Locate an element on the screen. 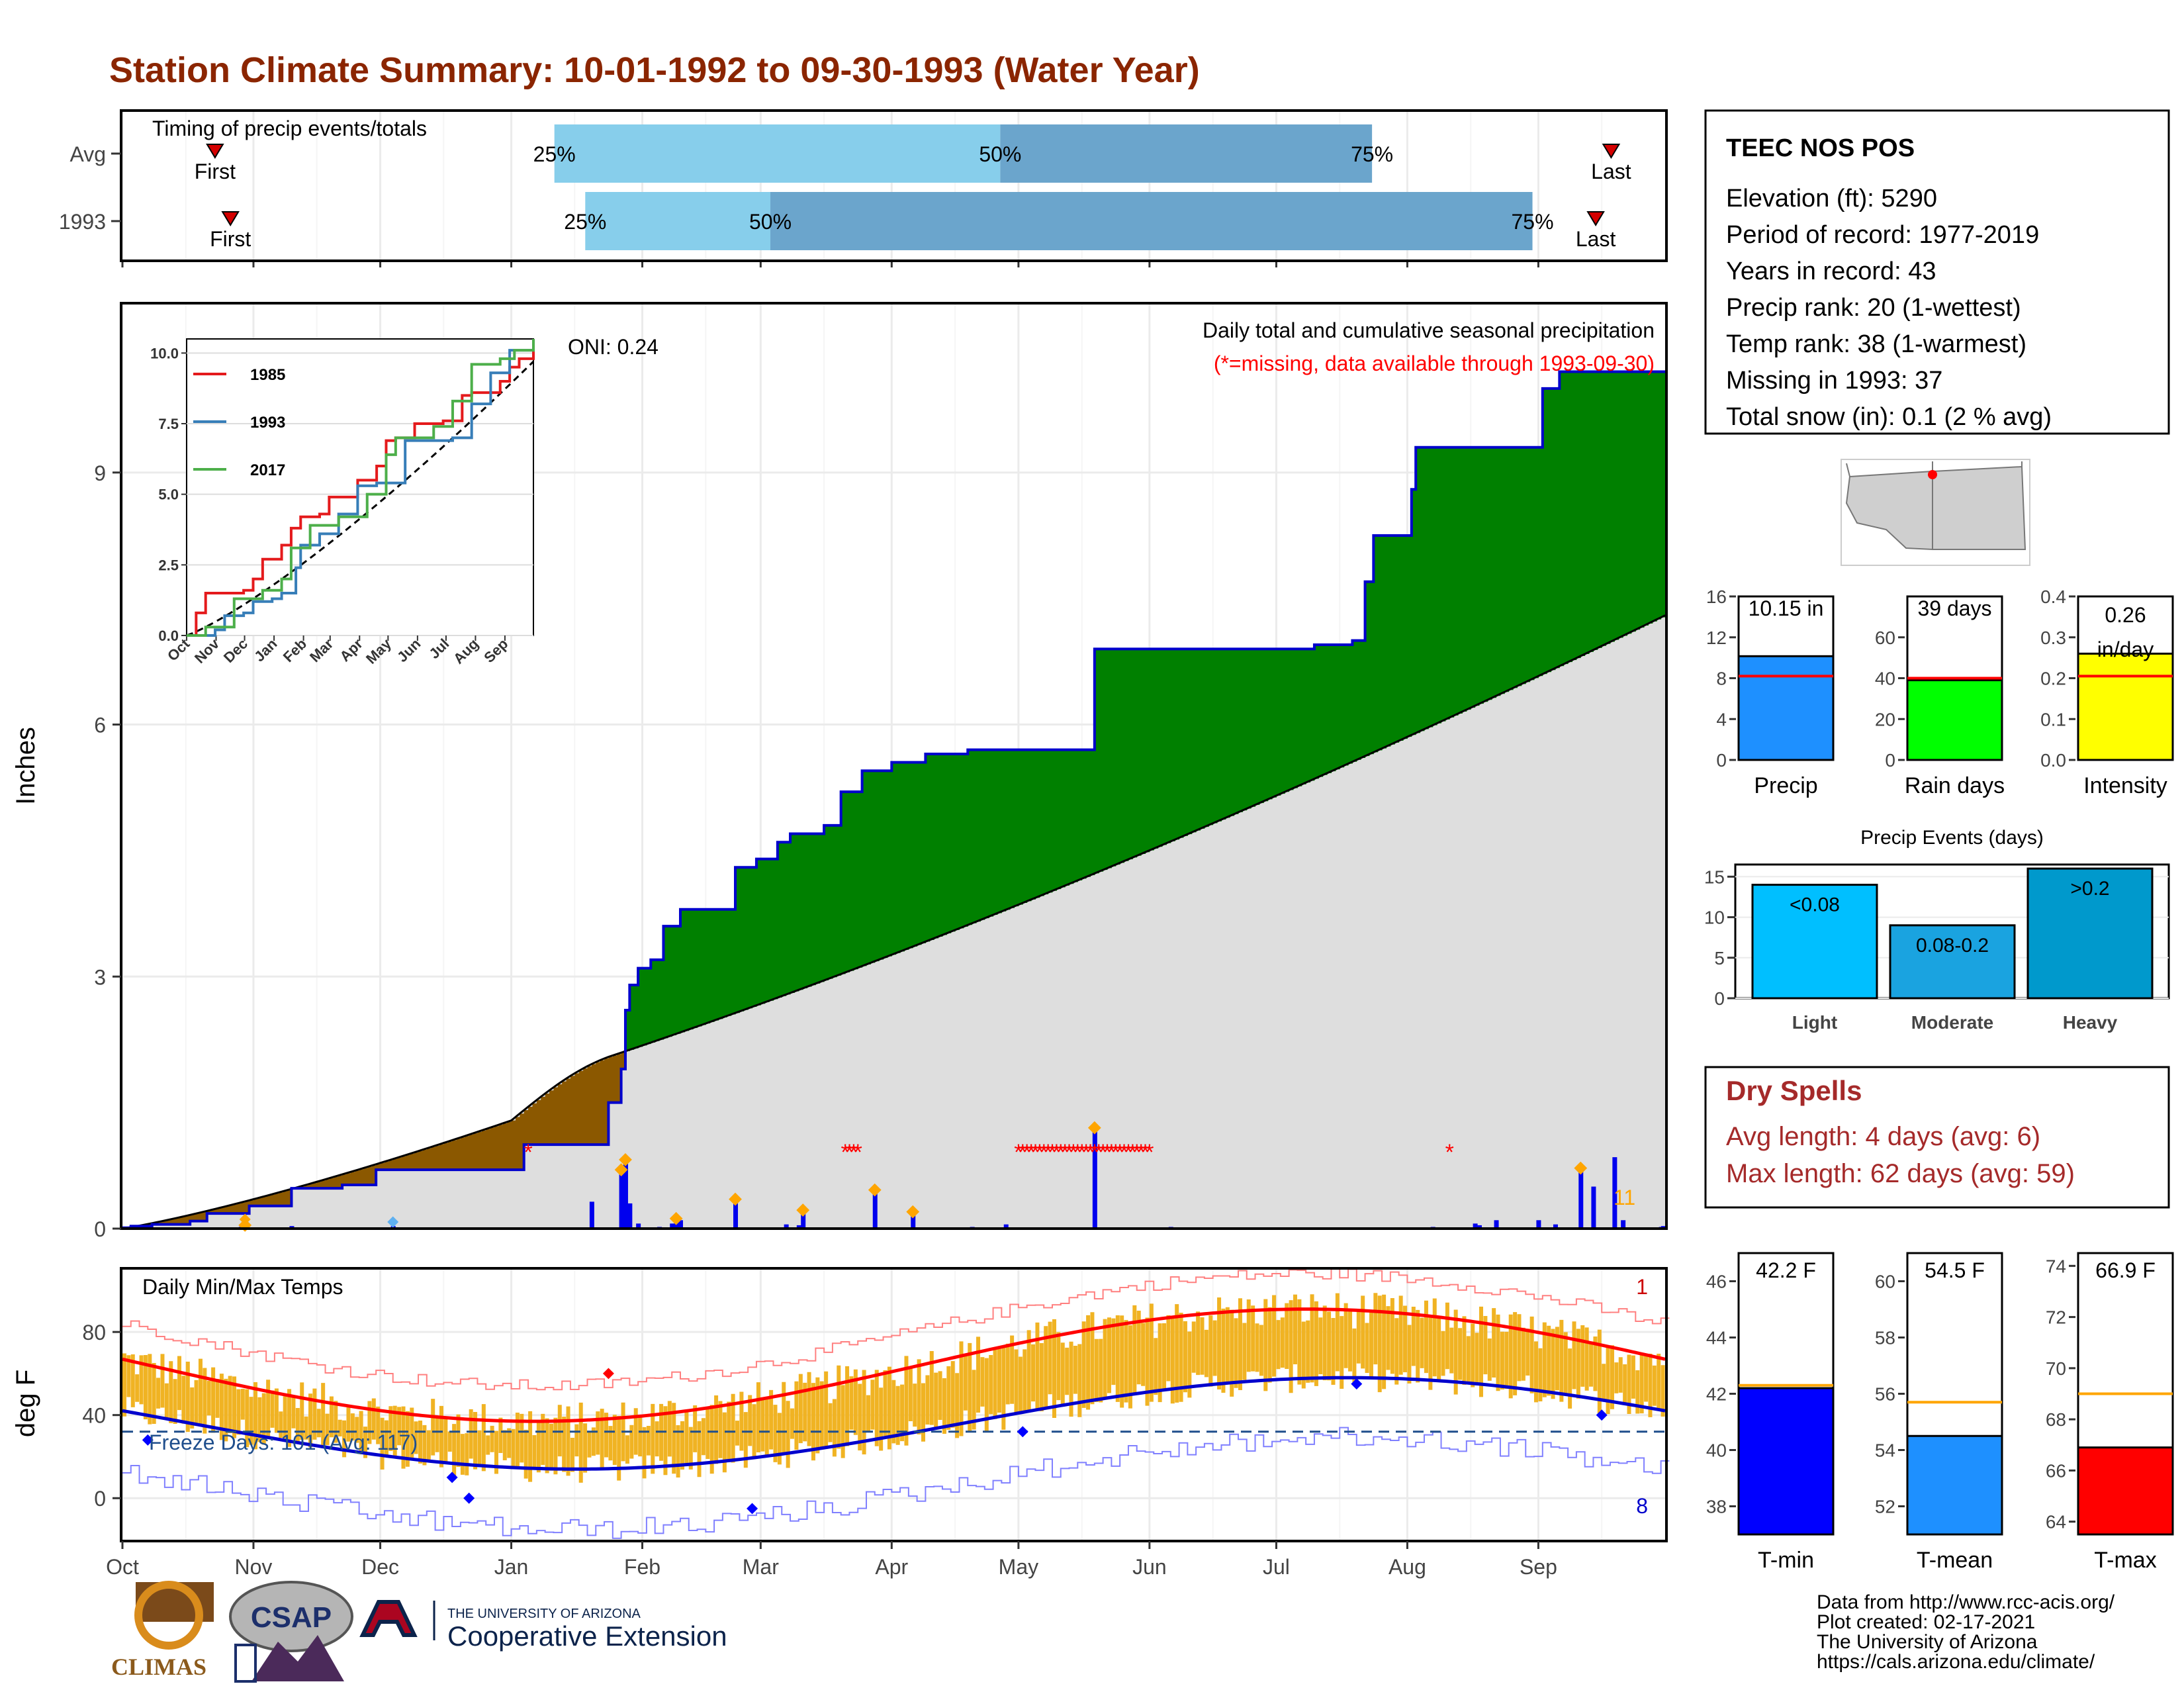  small-bar-tick-label: 72 is located at coordinates (2056, 1317).